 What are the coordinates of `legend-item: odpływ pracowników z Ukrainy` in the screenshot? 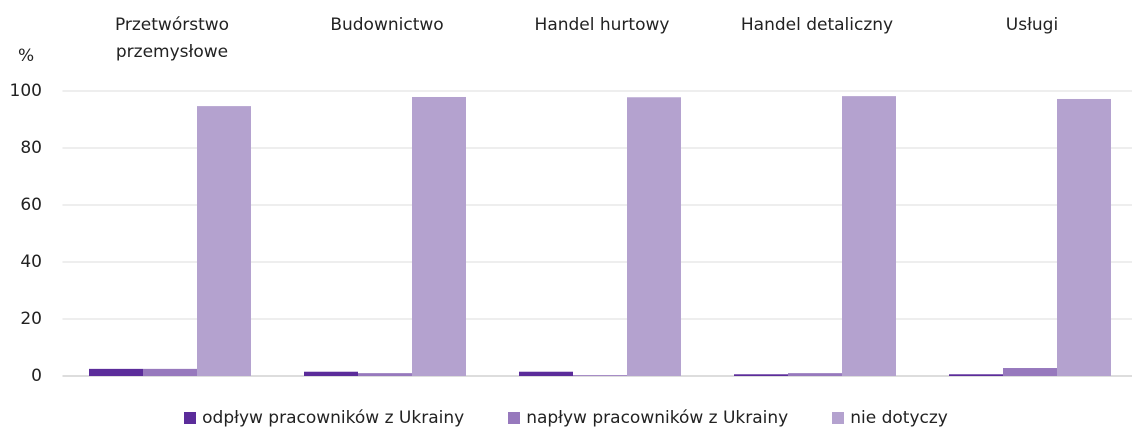 It's located at (324, 418).